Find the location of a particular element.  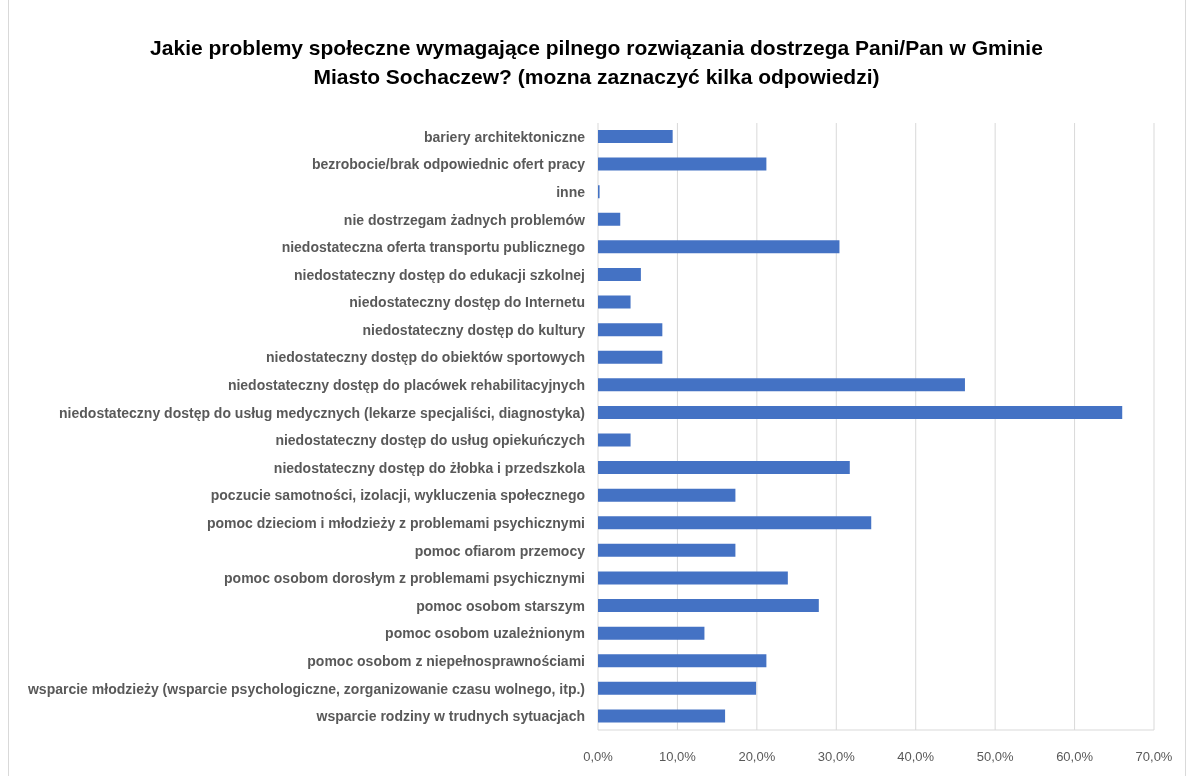

y-tick-label: inne is located at coordinates (571, 191).